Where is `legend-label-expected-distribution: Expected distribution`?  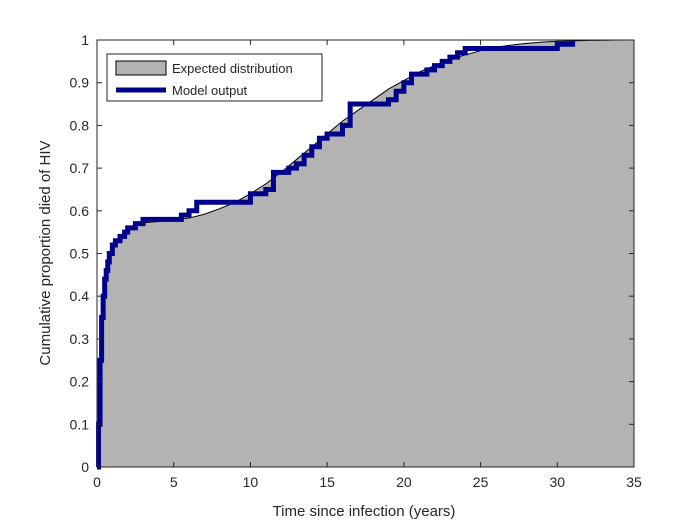 legend-label-expected-distribution: Expected distribution is located at coordinates (232, 68).